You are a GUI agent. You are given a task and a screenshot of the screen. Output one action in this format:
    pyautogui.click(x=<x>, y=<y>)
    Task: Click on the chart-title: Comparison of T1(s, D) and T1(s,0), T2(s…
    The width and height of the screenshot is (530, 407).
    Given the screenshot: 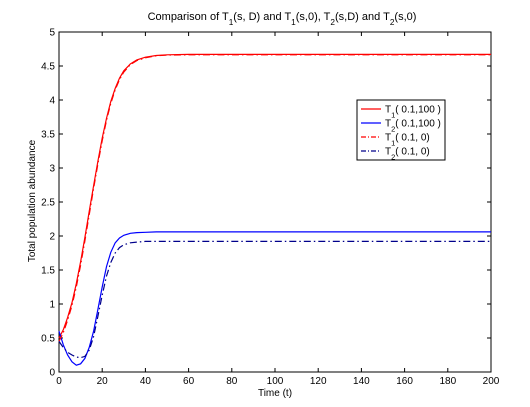 What is the action you would take?
    pyautogui.click(x=282, y=19)
    